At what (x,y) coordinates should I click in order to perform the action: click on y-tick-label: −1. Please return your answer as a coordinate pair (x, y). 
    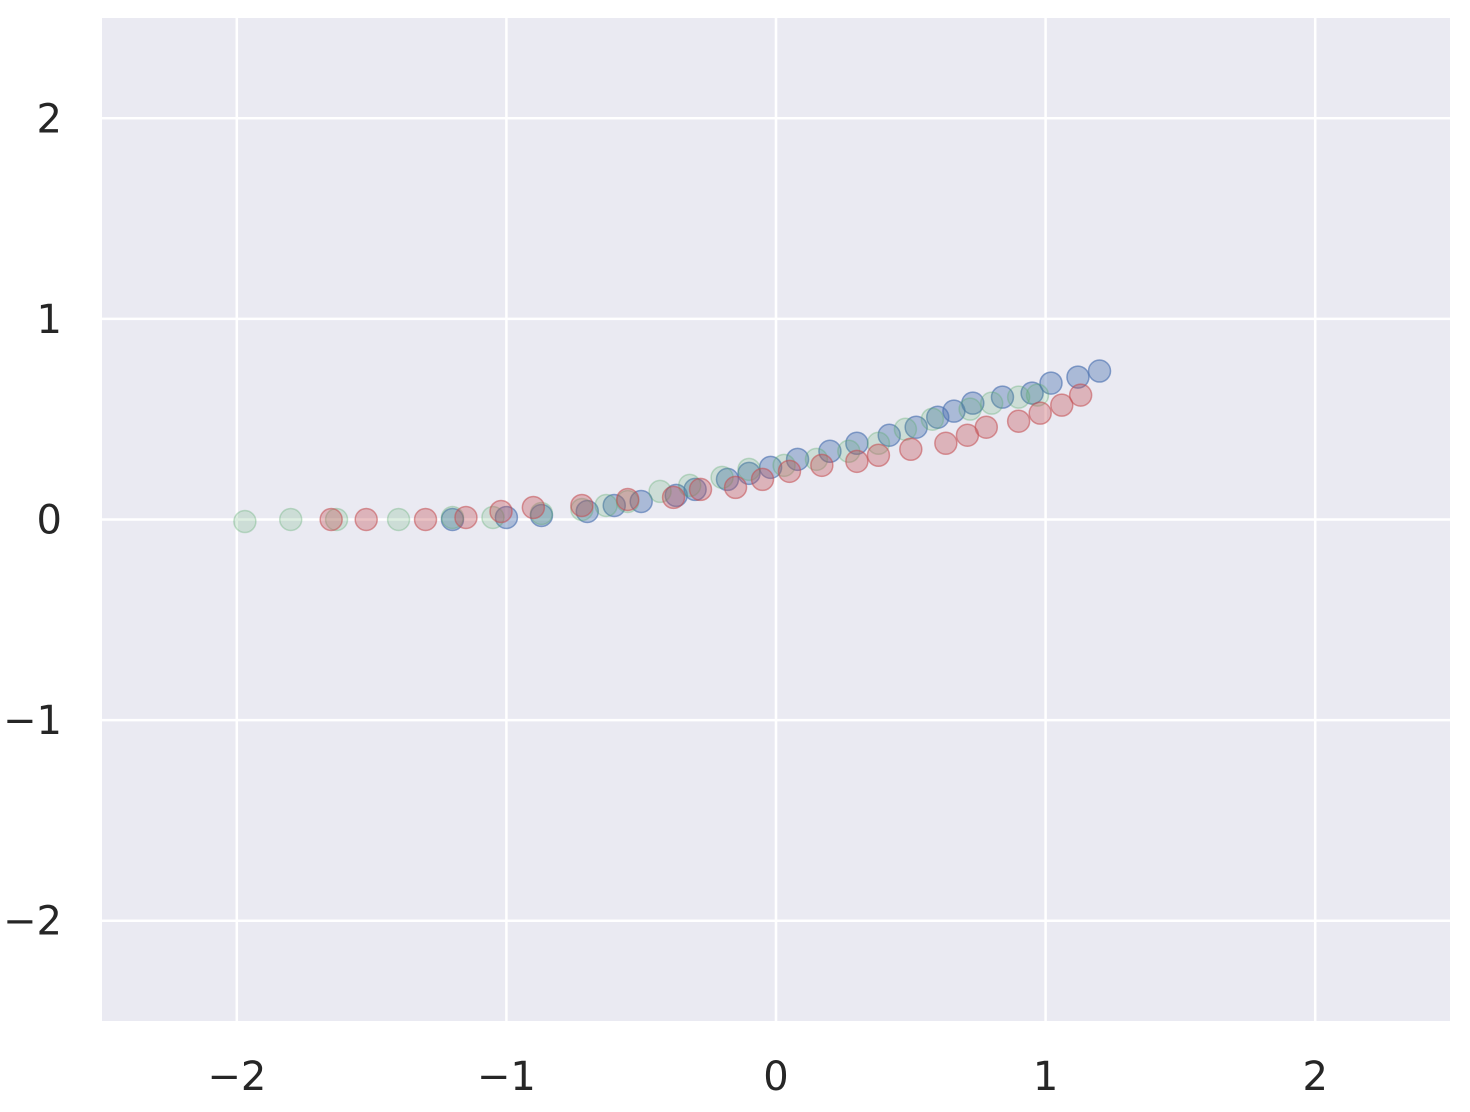
    Looking at the image, I should click on (32, 721).